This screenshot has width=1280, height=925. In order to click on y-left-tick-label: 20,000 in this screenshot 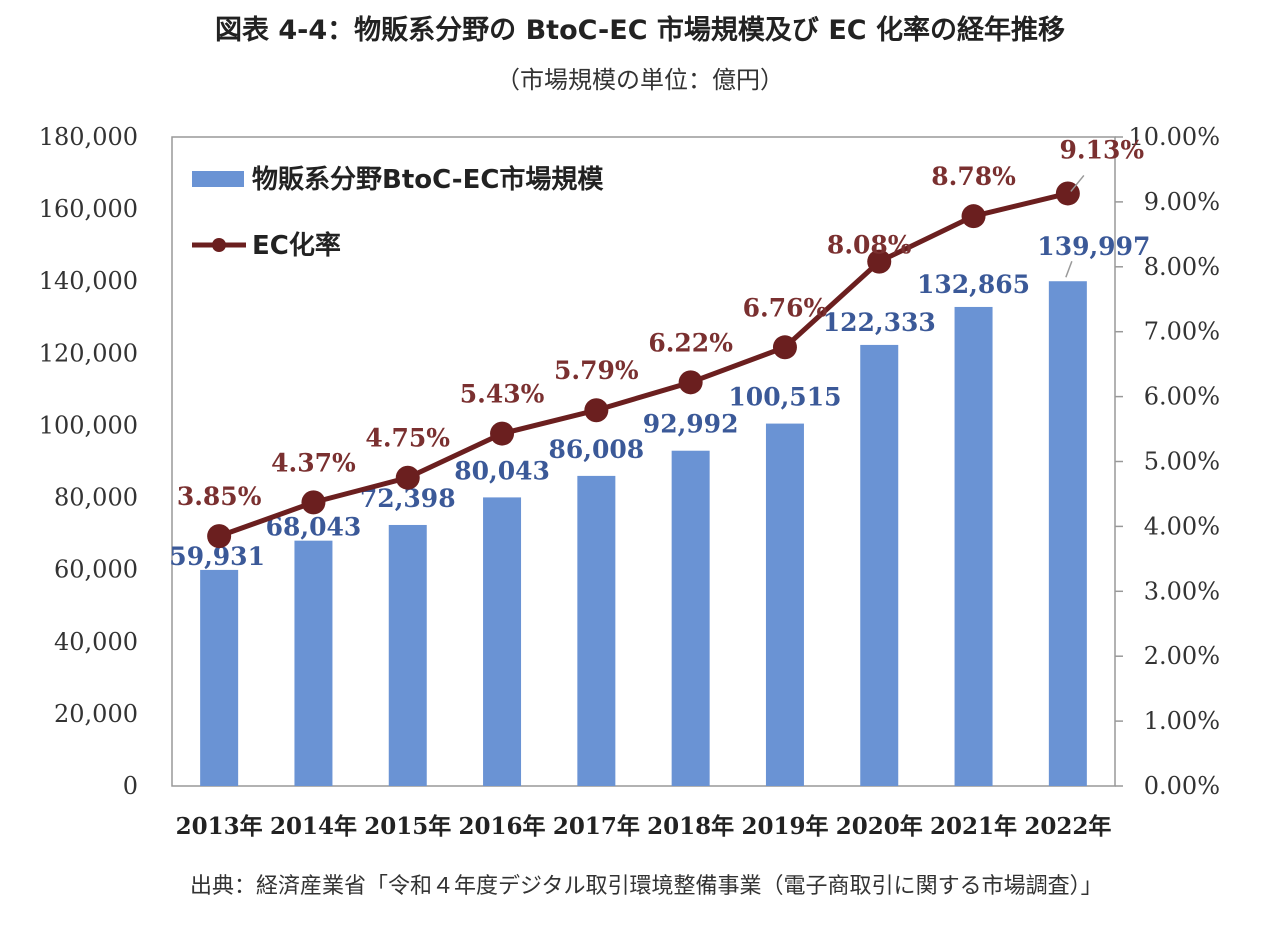, I will do `click(96, 714)`.